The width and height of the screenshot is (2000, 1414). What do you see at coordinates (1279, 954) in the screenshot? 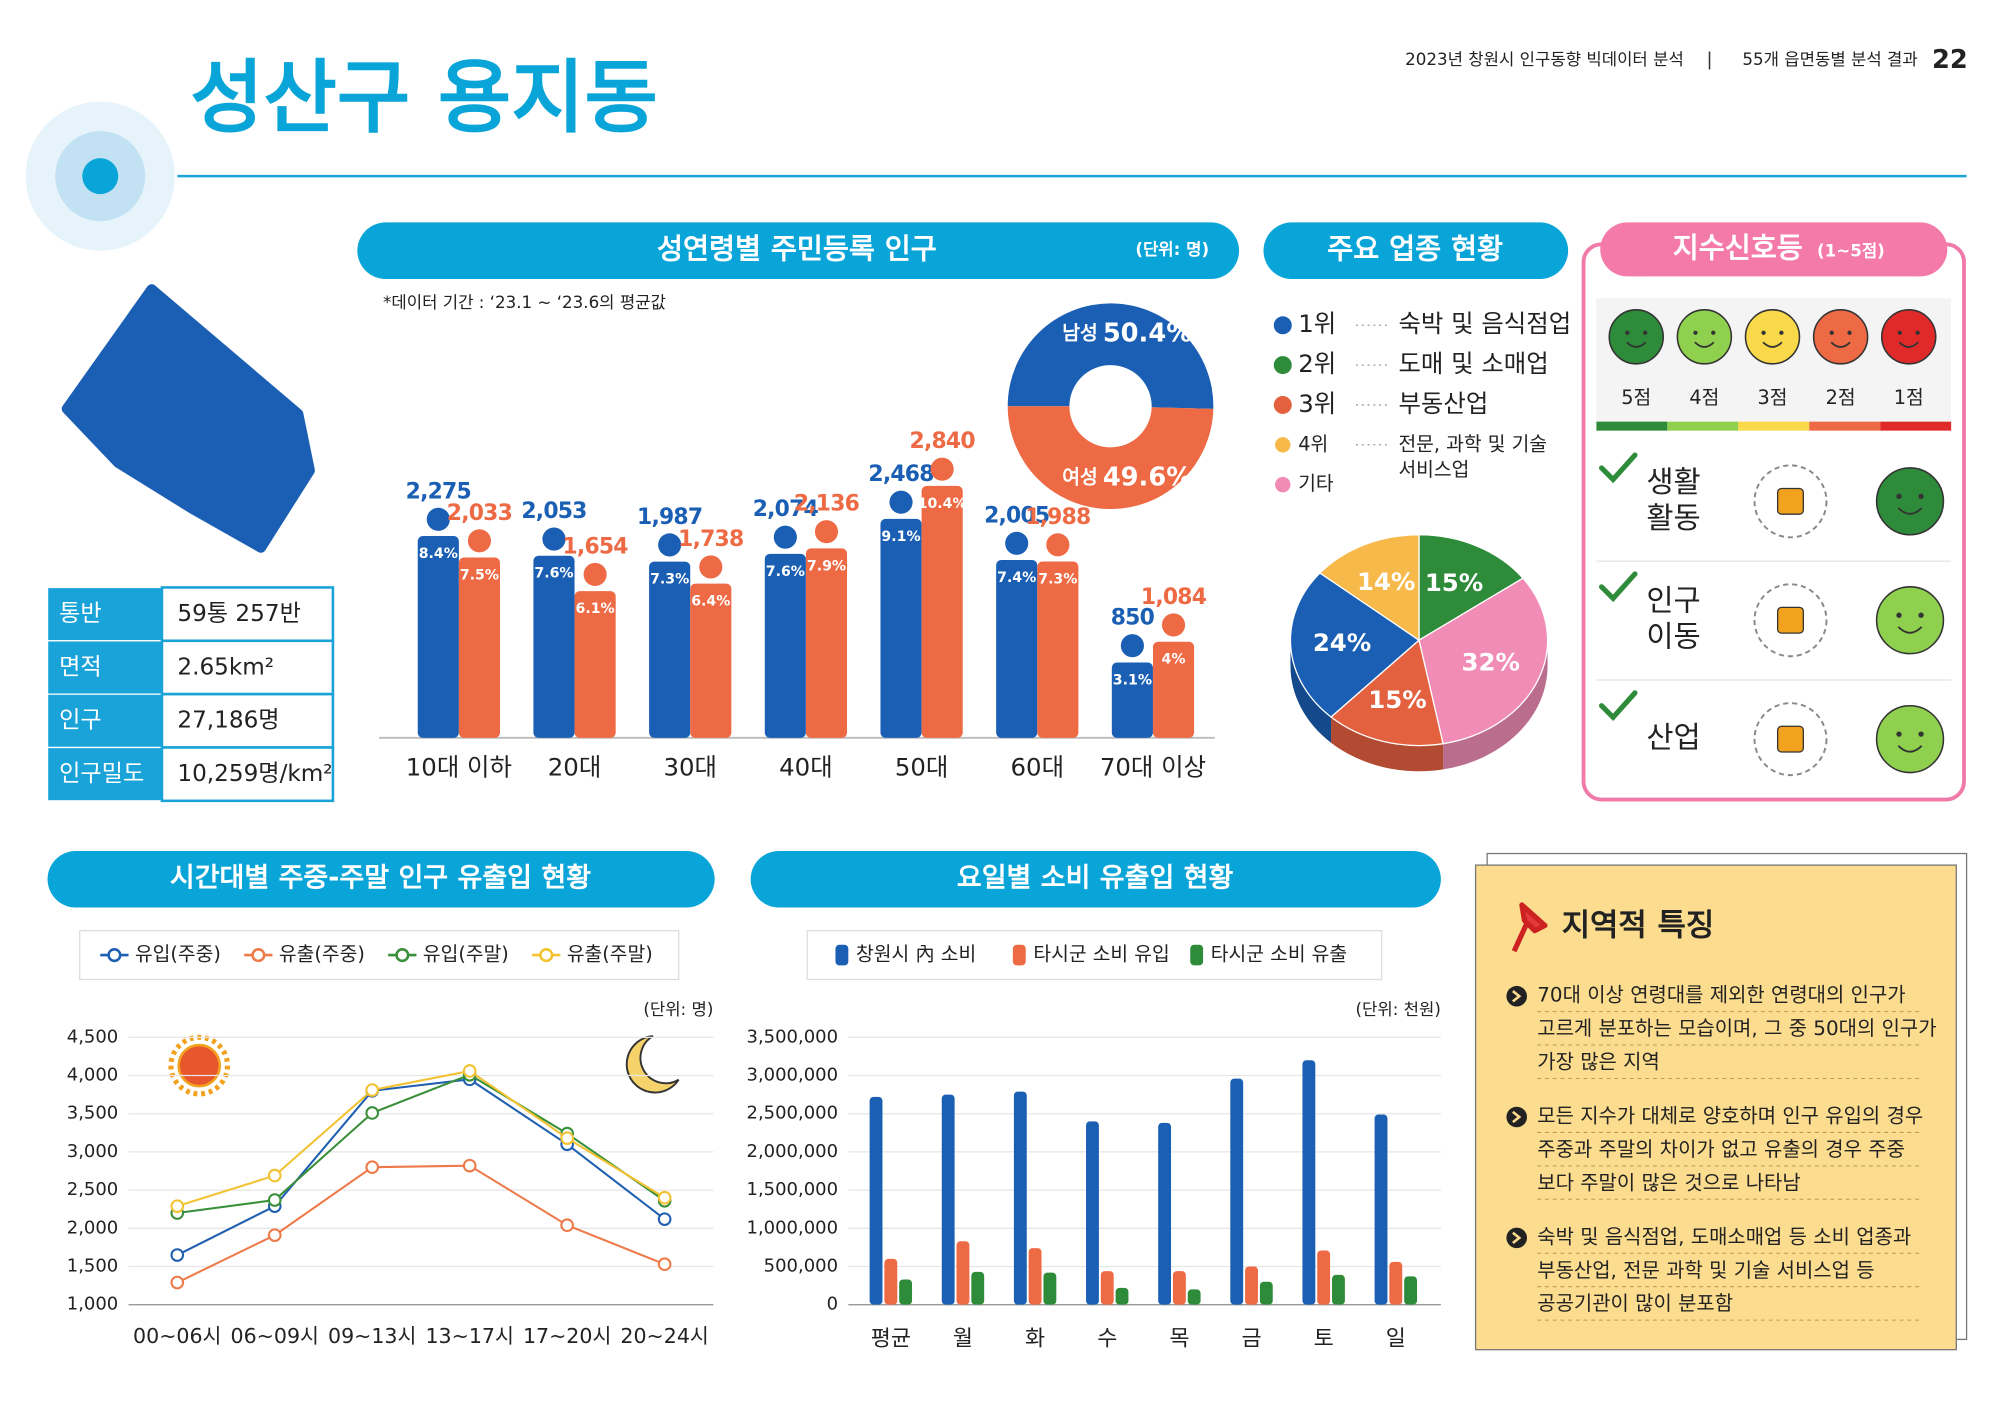
I see `legend-label: 타시군 소비 유출` at bounding box center [1279, 954].